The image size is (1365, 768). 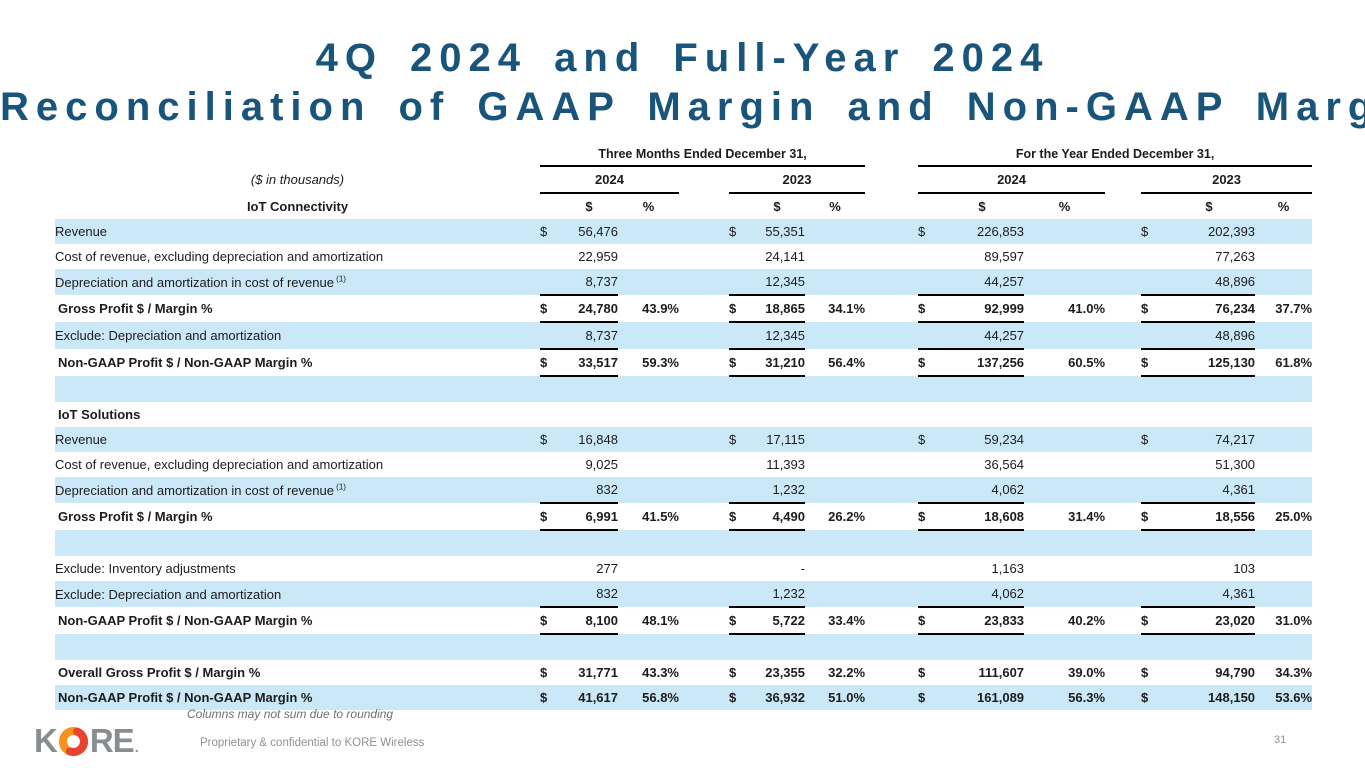 What do you see at coordinates (598, 256) in the screenshot?
I see `value-cell: 22,959` at bounding box center [598, 256].